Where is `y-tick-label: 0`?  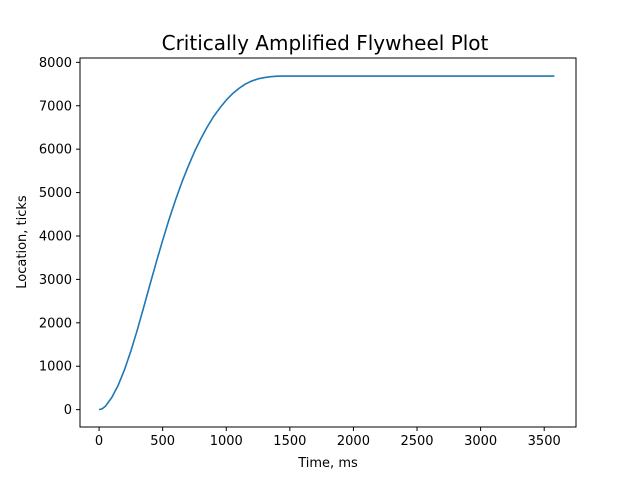 y-tick-label: 0 is located at coordinates (68, 410).